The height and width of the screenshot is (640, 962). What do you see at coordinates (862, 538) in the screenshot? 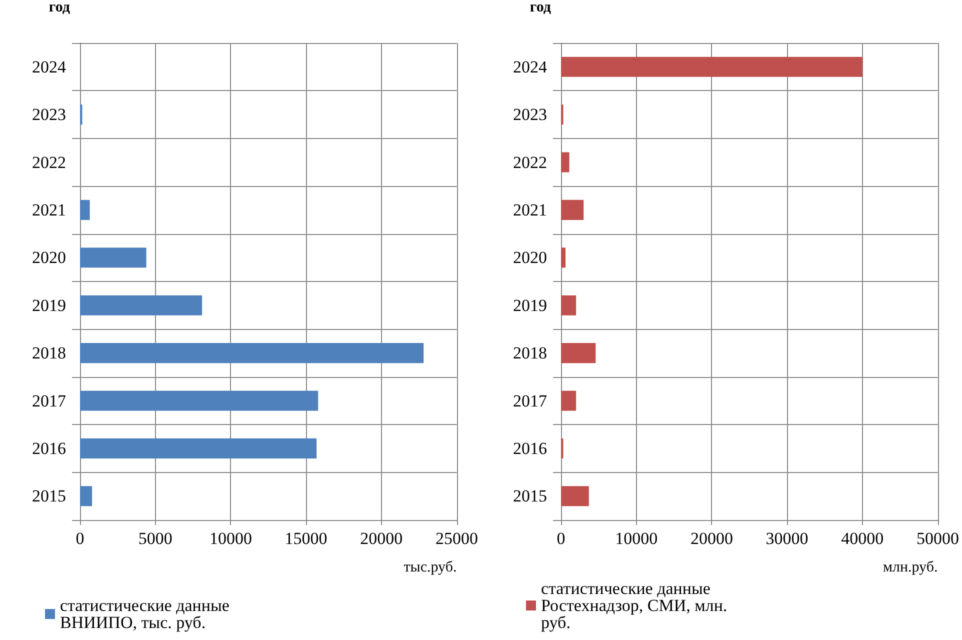
I see `x-tick-label: 40000` at bounding box center [862, 538].